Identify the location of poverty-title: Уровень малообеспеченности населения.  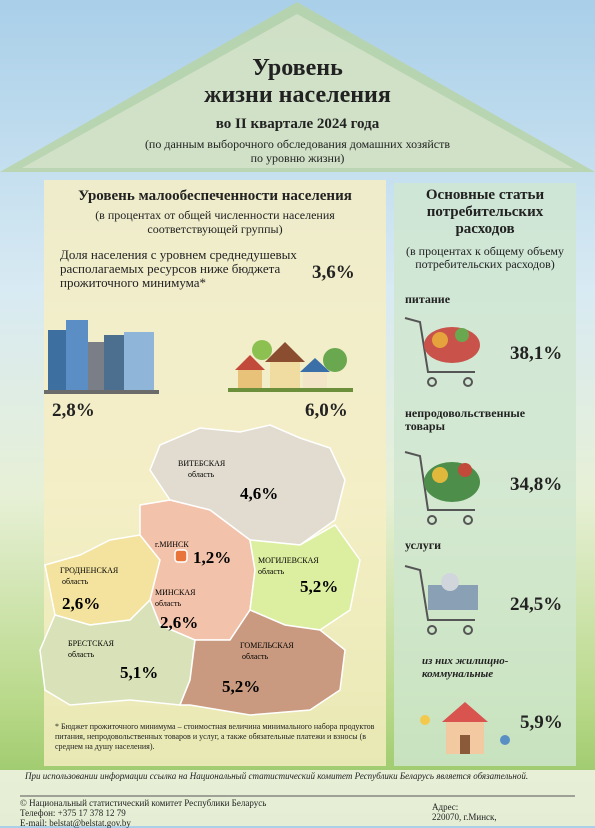
(215, 196).